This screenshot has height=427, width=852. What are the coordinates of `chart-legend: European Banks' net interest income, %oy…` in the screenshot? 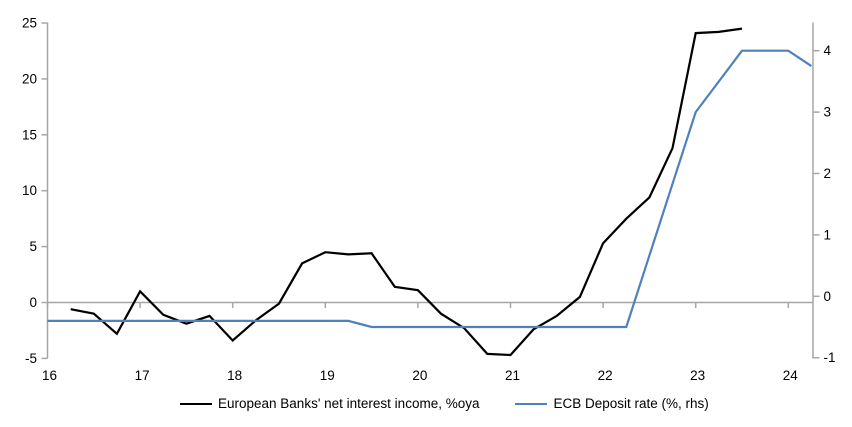 It's located at (444, 403).